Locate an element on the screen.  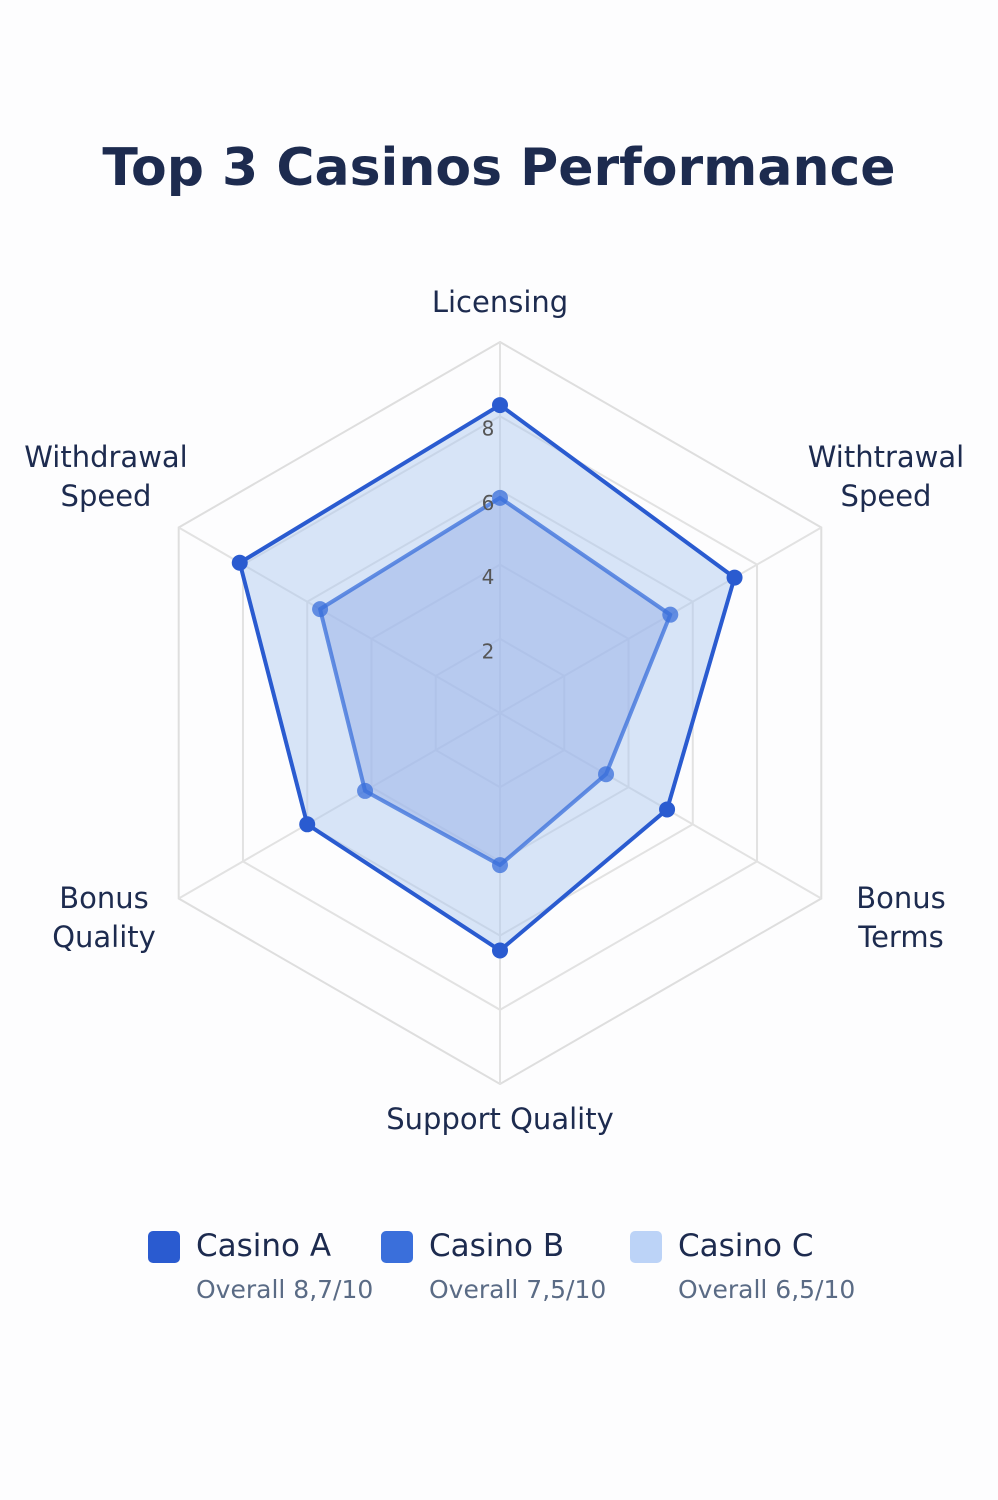
axis-label: Support Quality is located at coordinates (500, 1119).